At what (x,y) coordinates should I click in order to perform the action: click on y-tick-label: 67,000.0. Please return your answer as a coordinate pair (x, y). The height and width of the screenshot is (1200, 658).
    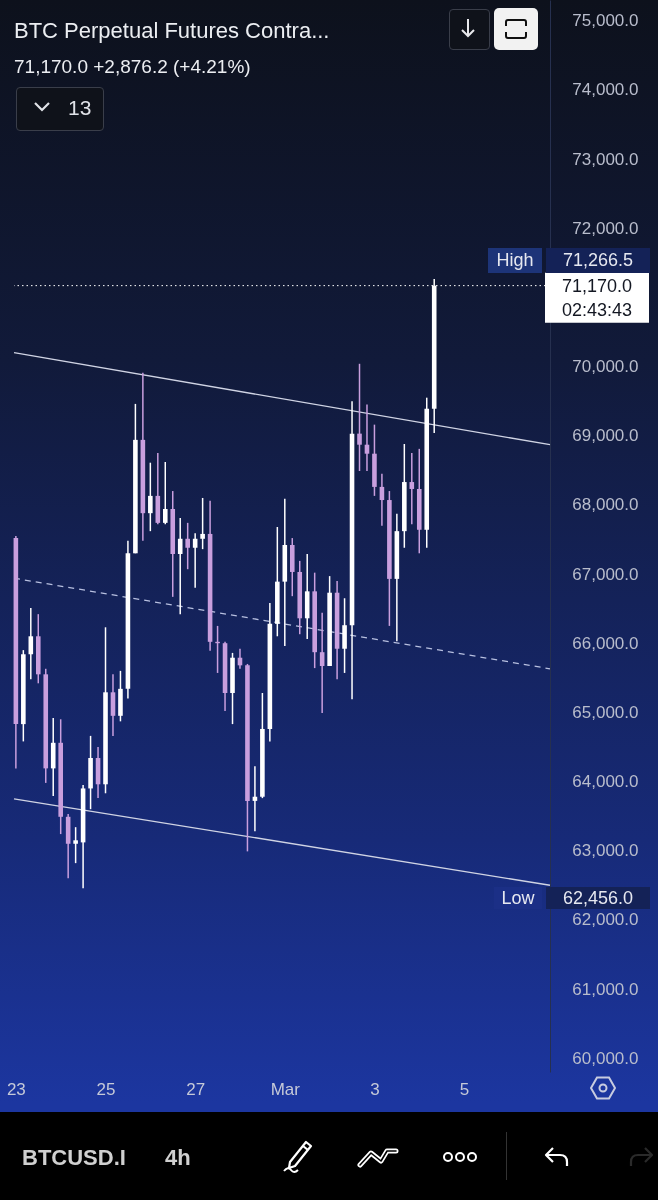
    Looking at the image, I should click on (605, 574).